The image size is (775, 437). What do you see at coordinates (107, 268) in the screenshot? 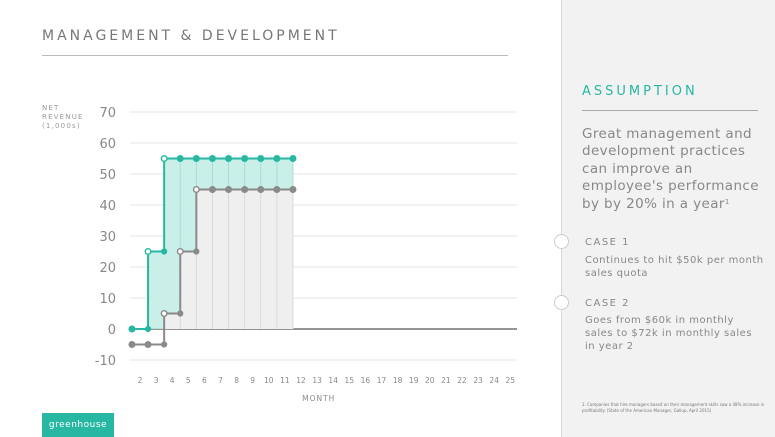
I see `y-tick-label: 20` at bounding box center [107, 268].